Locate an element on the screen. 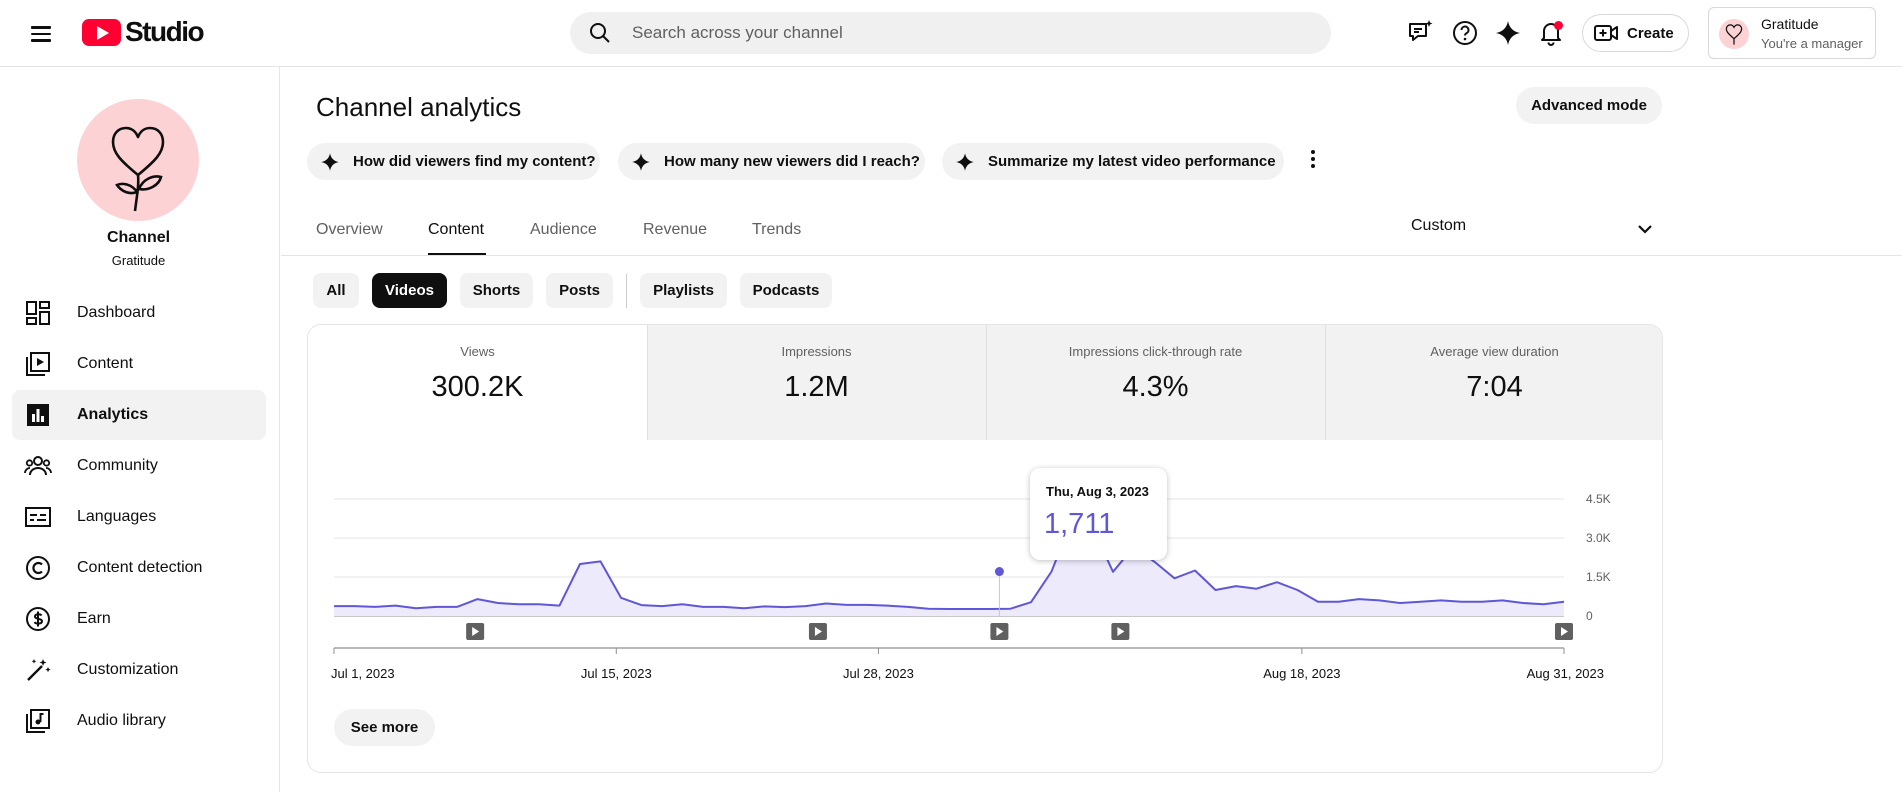  content-detection-icon is located at coordinates (38, 568).